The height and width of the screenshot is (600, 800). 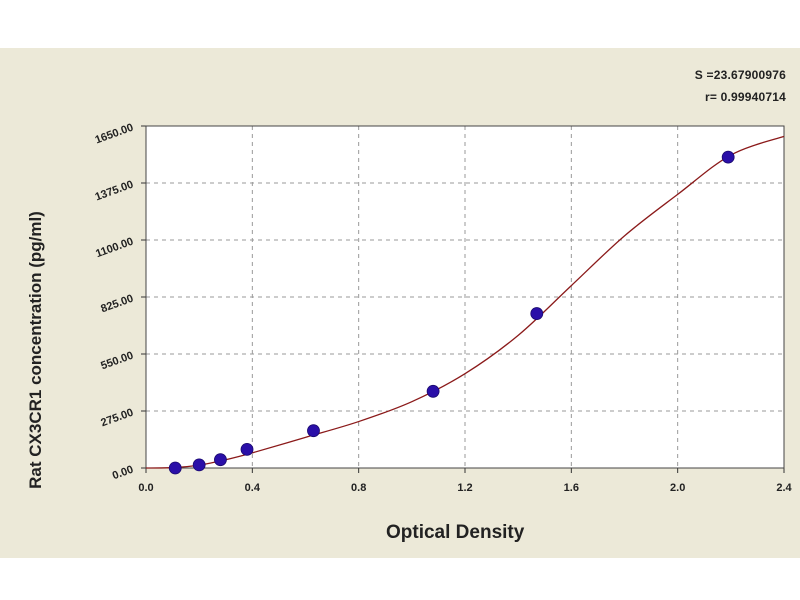 I want to click on y-axis-label: Rat CX3CR1 concentration (pg/ml), so click(x=35, y=350).